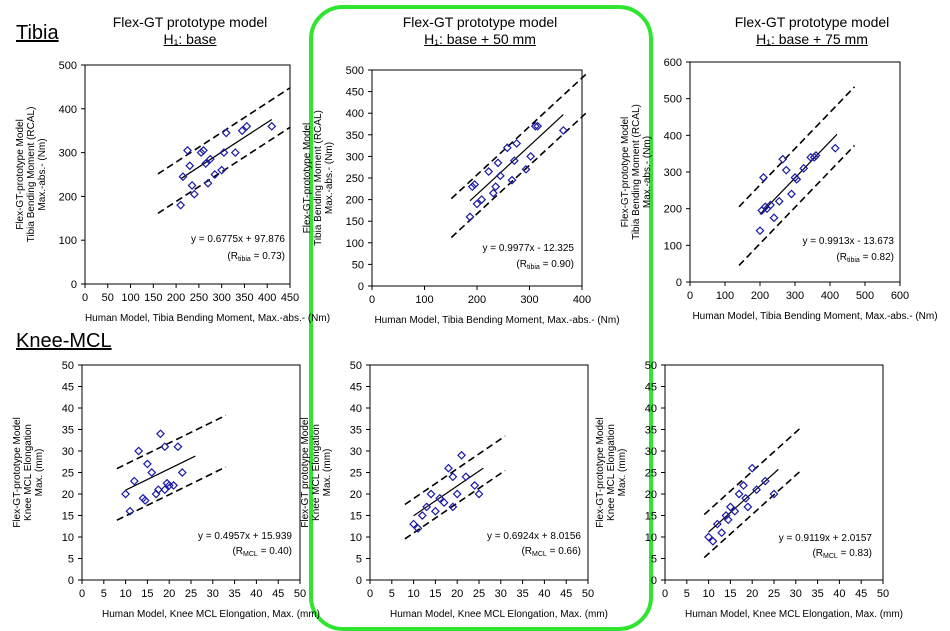  Describe the element at coordinates (190, 22) in the screenshot. I see `column-title-text: Flex-GT prototype model` at that location.